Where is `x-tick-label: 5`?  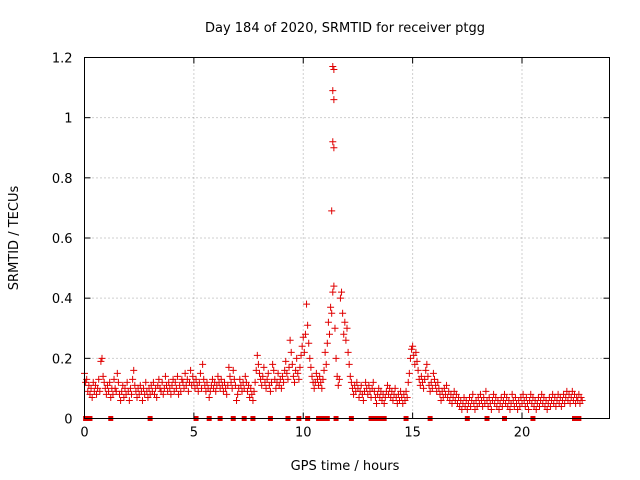
x-tick-label: 5 is located at coordinates (194, 433).